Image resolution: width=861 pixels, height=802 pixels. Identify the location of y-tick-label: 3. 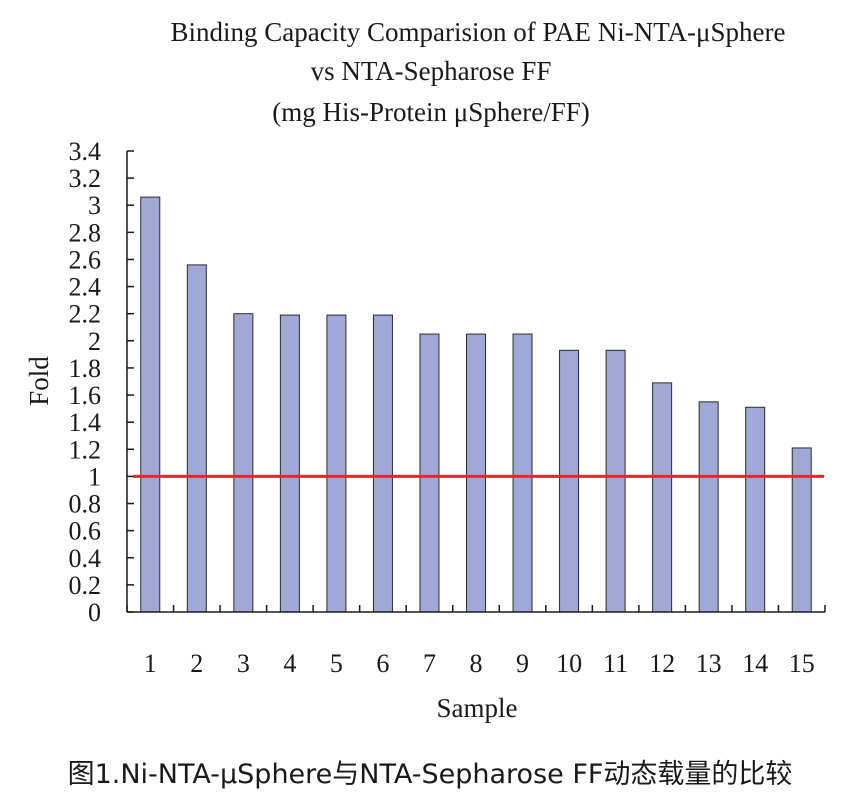
(94, 205).